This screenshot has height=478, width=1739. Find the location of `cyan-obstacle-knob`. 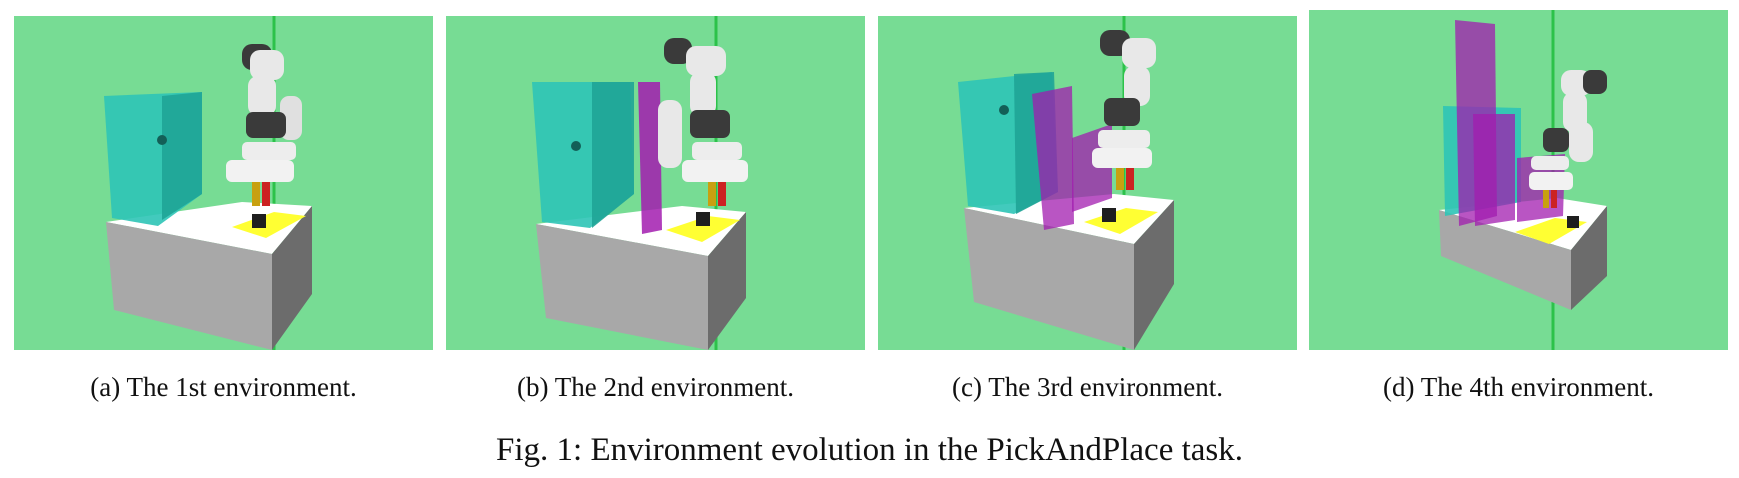

cyan-obstacle-knob is located at coordinates (162, 140).